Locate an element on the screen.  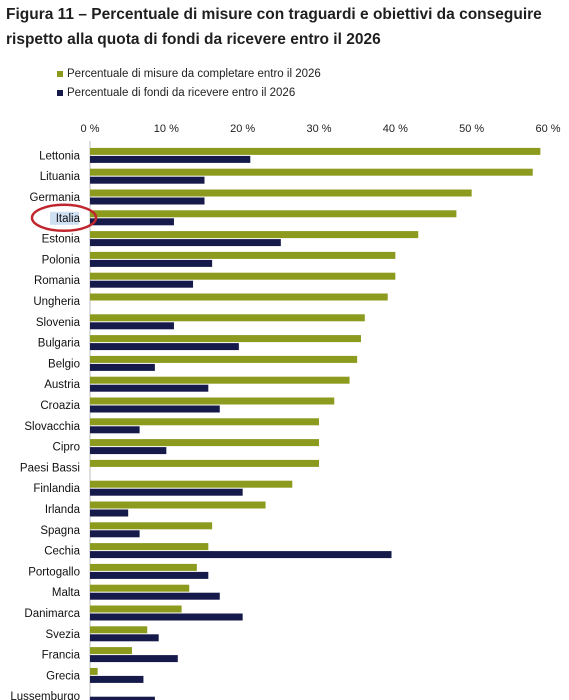
category-label: Slovacchia is located at coordinates (52, 427).